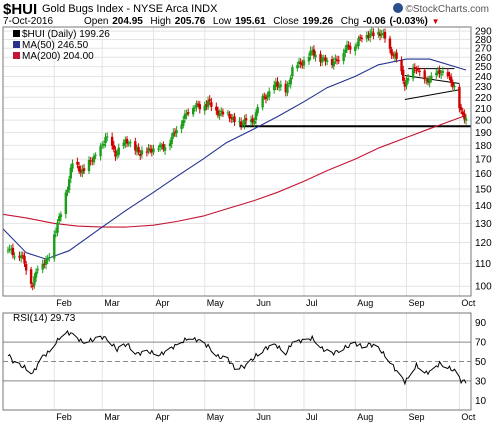  Describe the element at coordinates (398, 8) in the screenshot. I see `stockcharts-logo-icon` at that location.